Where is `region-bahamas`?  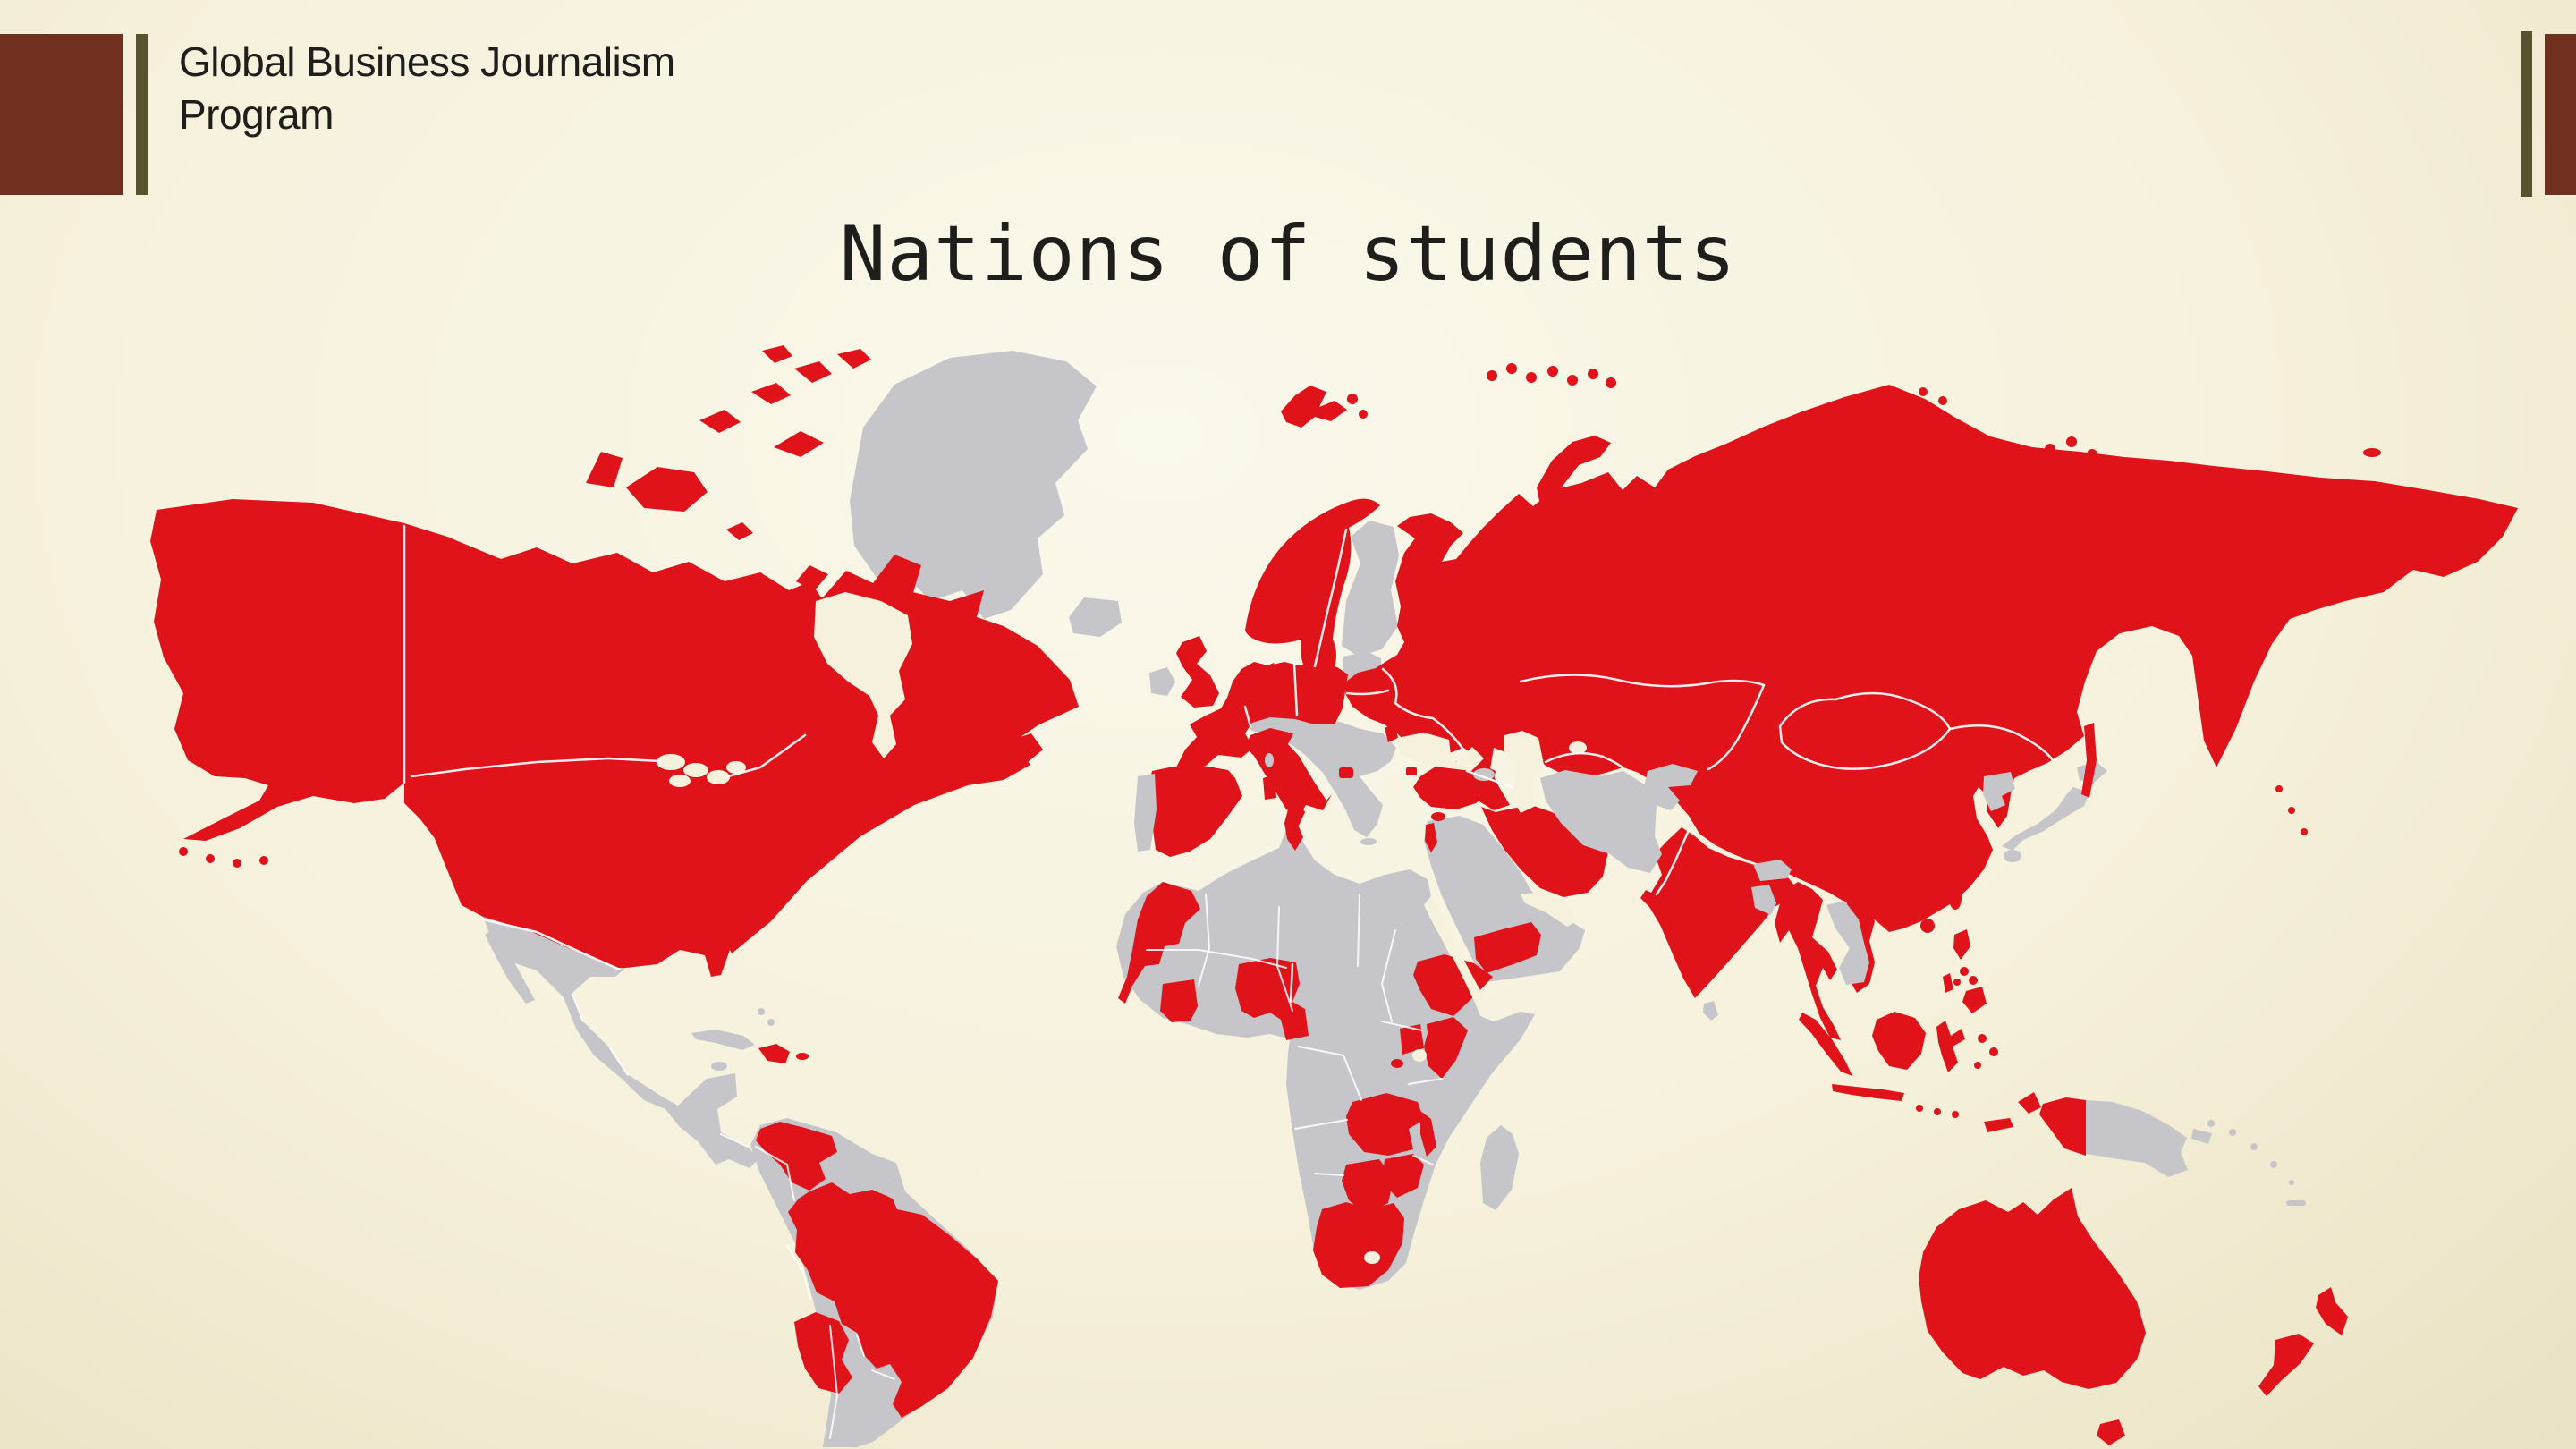
region-bahamas is located at coordinates (761, 1011).